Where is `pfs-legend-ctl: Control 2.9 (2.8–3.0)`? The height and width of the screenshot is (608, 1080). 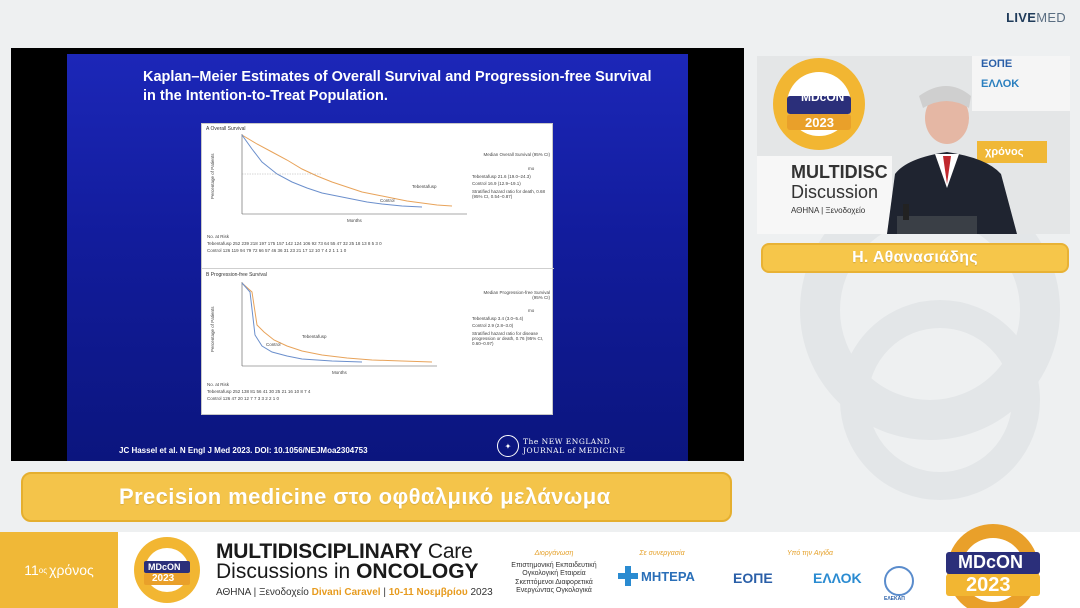
pfs-legend-ctl: Control 2.9 (2.8–3.0) is located at coordinates (493, 325).